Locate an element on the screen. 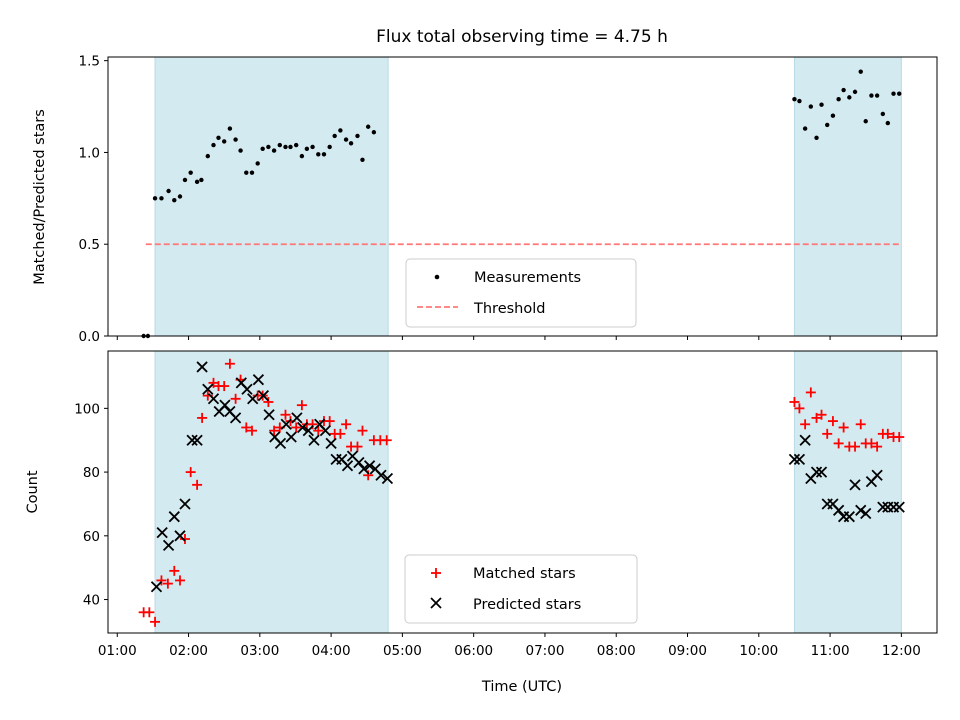  x-axis-label: Time (UTC) is located at coordinates (521, 687).